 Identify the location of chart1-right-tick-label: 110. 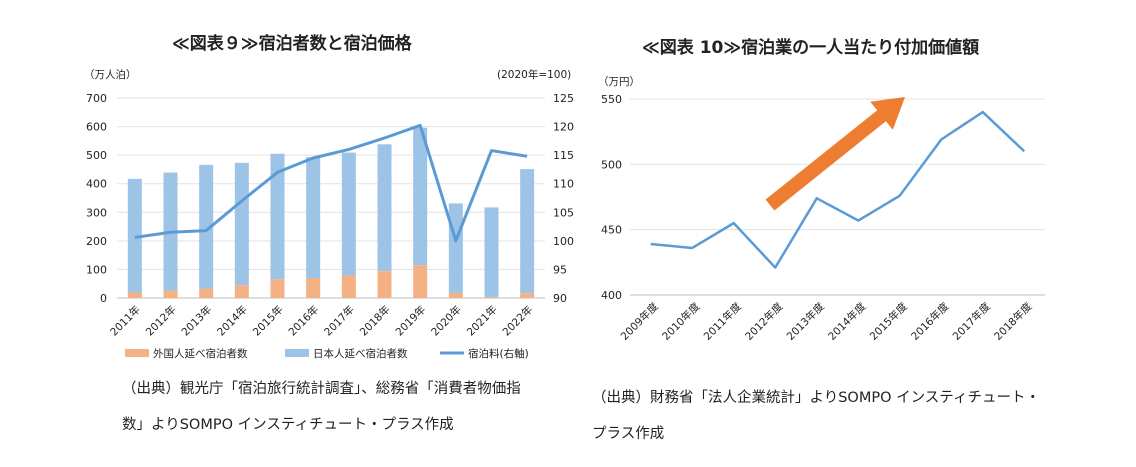
(563, 184).